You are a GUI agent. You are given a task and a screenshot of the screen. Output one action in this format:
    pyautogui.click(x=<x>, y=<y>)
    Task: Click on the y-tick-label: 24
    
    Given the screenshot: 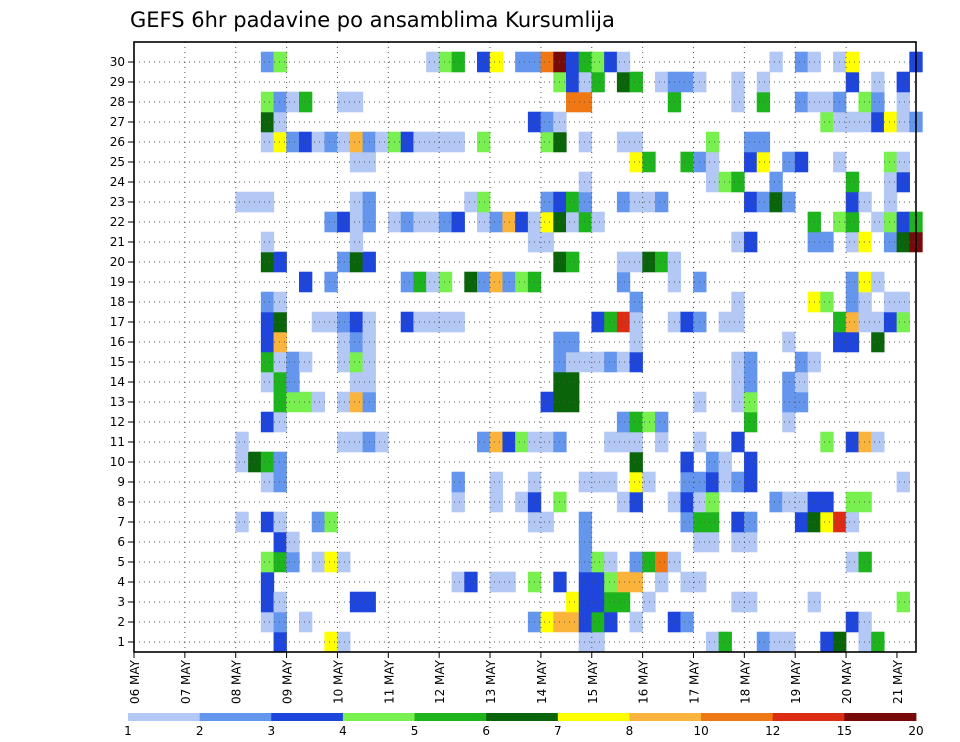 What is the action you would take?
    pyautogui.click(x=117, y=182)
    